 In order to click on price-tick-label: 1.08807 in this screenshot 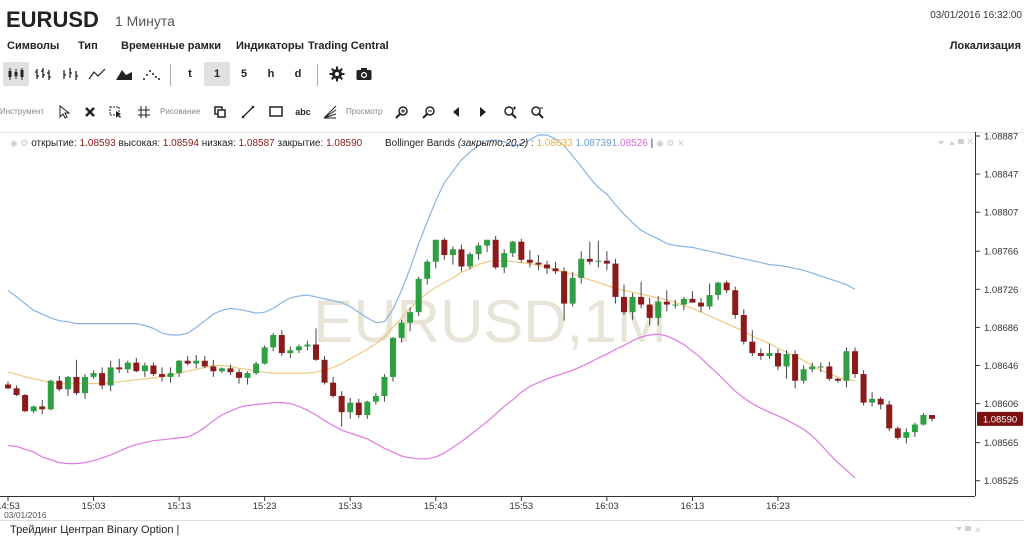, I will do `click(1001, 213)`.